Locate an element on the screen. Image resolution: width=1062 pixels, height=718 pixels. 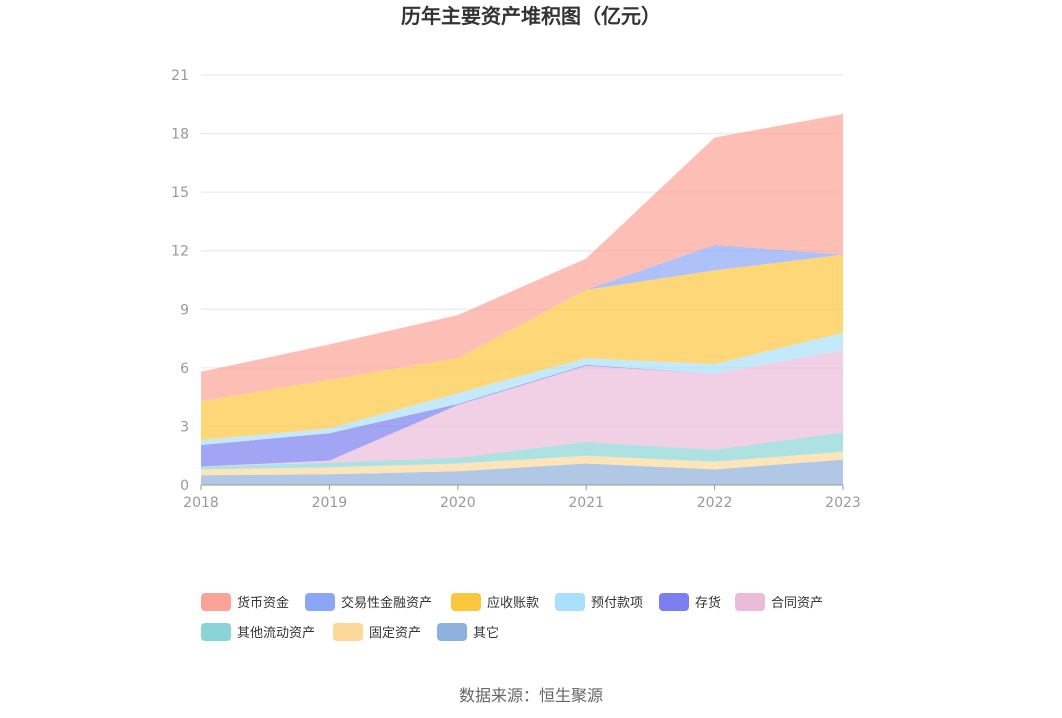
chart-title: 历年主要资产堆积图（亿元） is located at coordinates (531, 16).